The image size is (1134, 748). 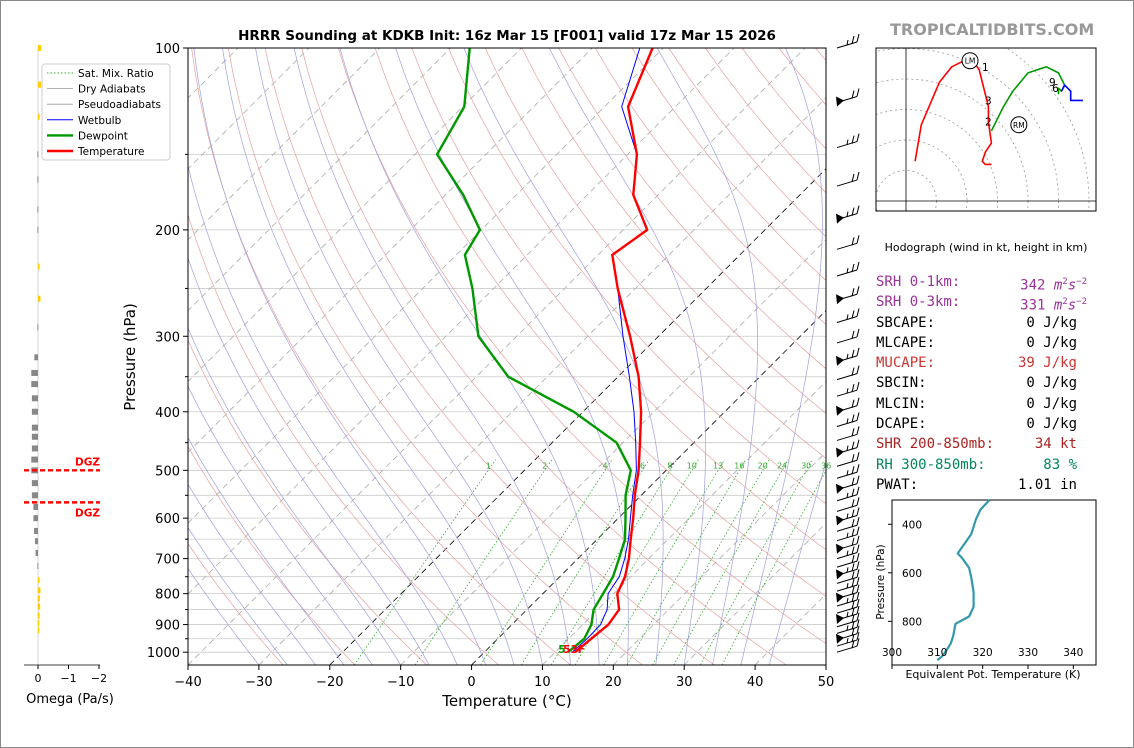 I want to click on mixing-ratio-label: 4, so click(x=605, y=465).